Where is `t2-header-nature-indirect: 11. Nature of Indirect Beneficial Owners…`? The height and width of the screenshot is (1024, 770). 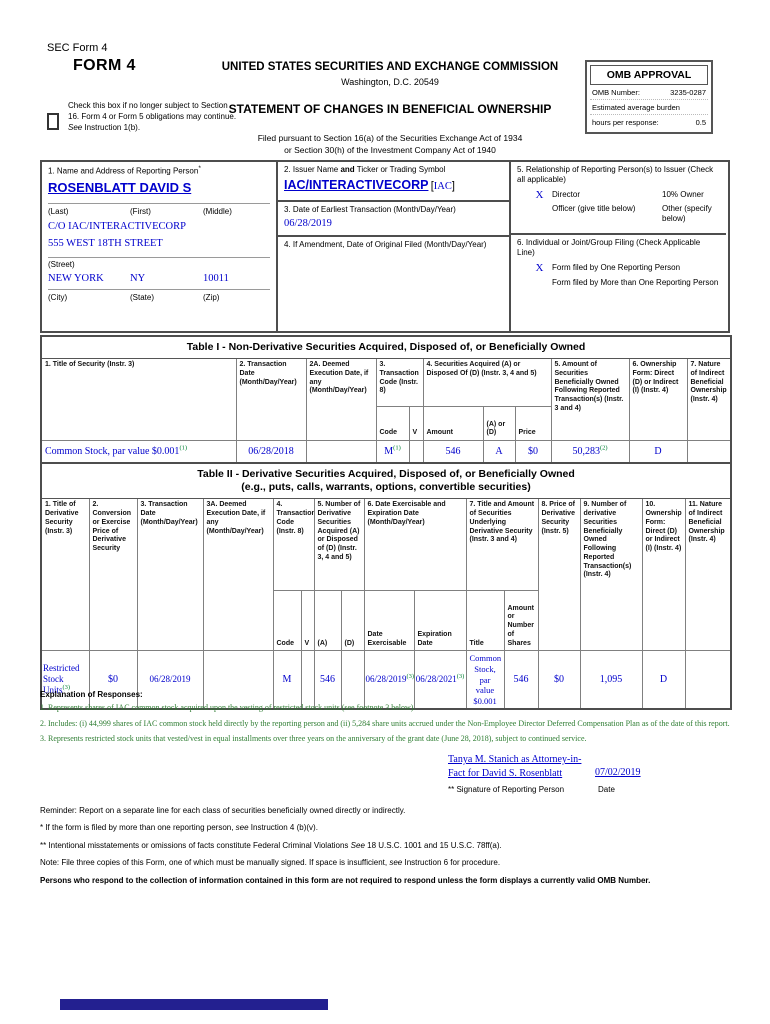 t2-header-nature-indirect: 11. Nature of Indirect Beneficial Owners… is located at coordinates (708, 575).